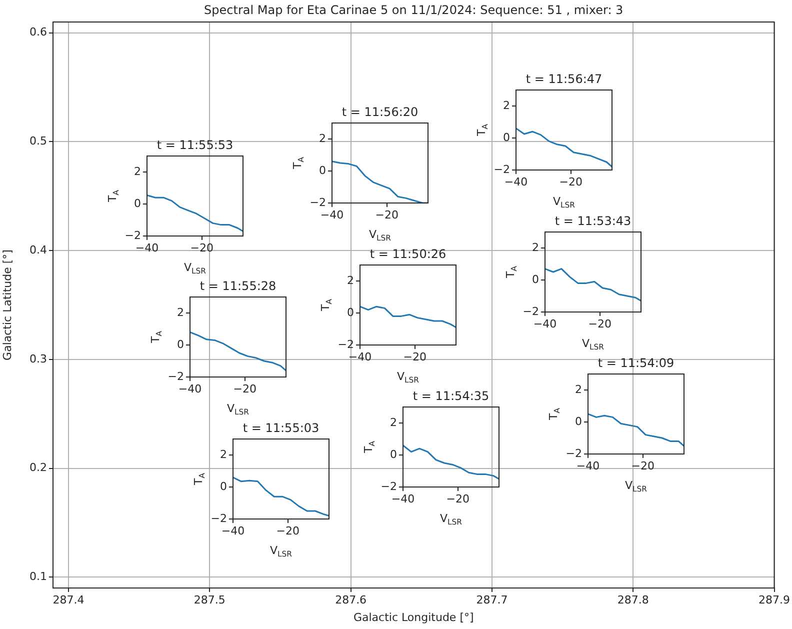  I want to click on y-tick-label: 0.1, so click(38, 576).